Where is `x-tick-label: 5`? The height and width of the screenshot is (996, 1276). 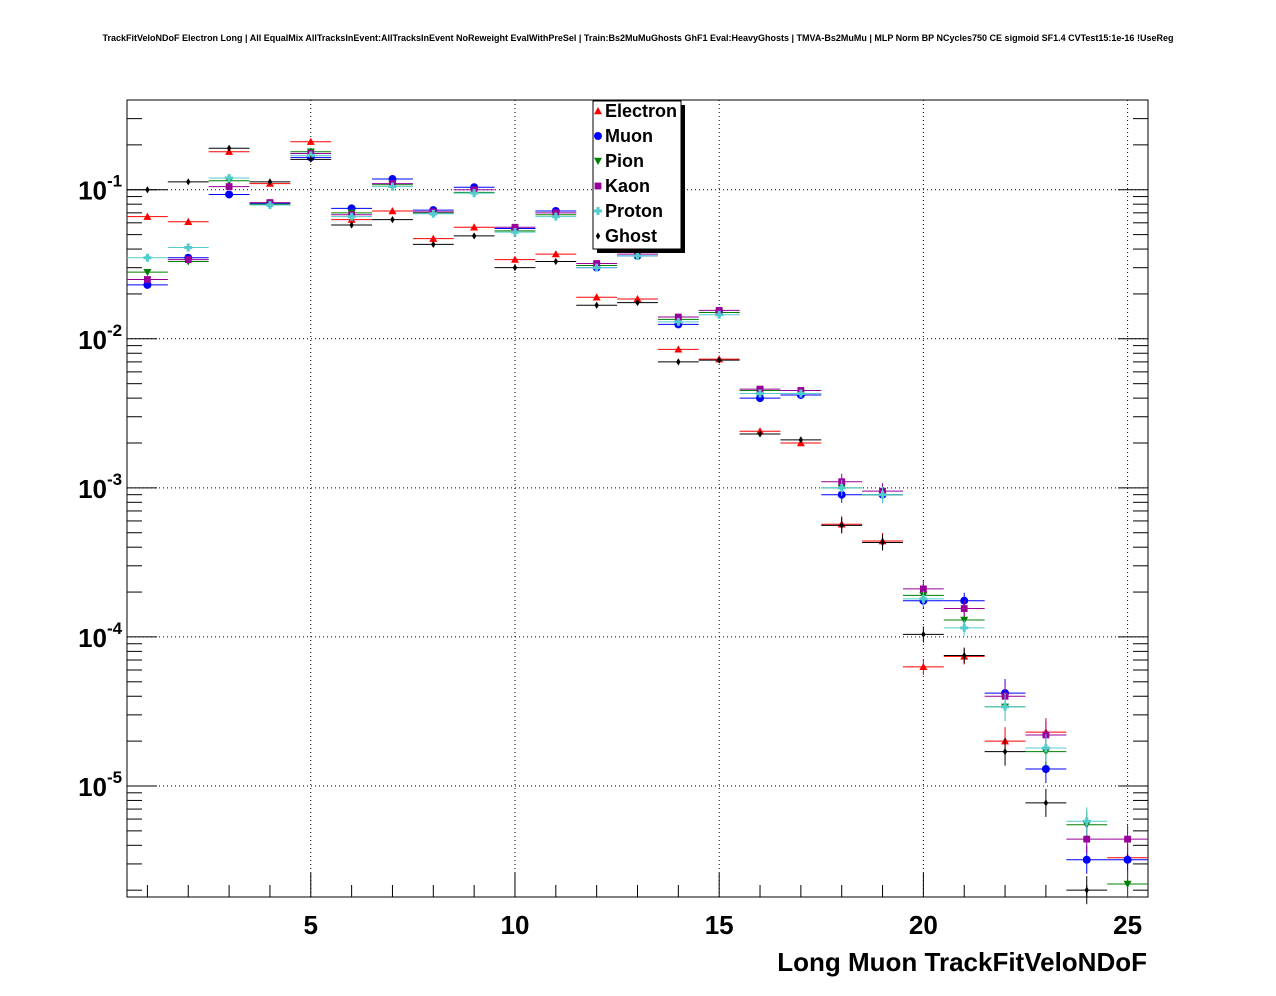 x-tick-label: 5 is located at coordinates (311, 925).